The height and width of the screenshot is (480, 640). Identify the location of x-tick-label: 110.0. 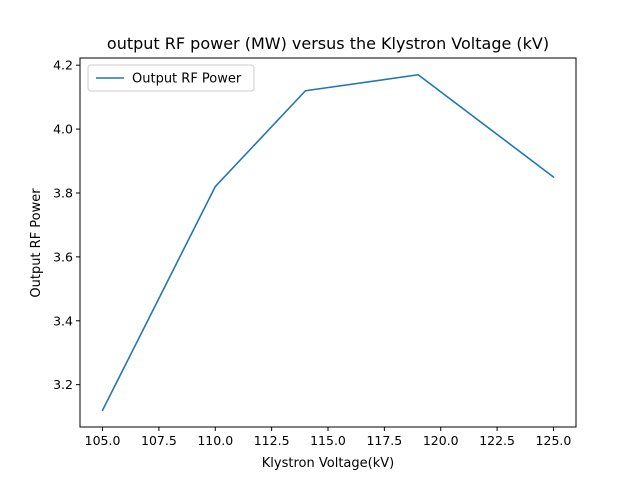
(215, 440).